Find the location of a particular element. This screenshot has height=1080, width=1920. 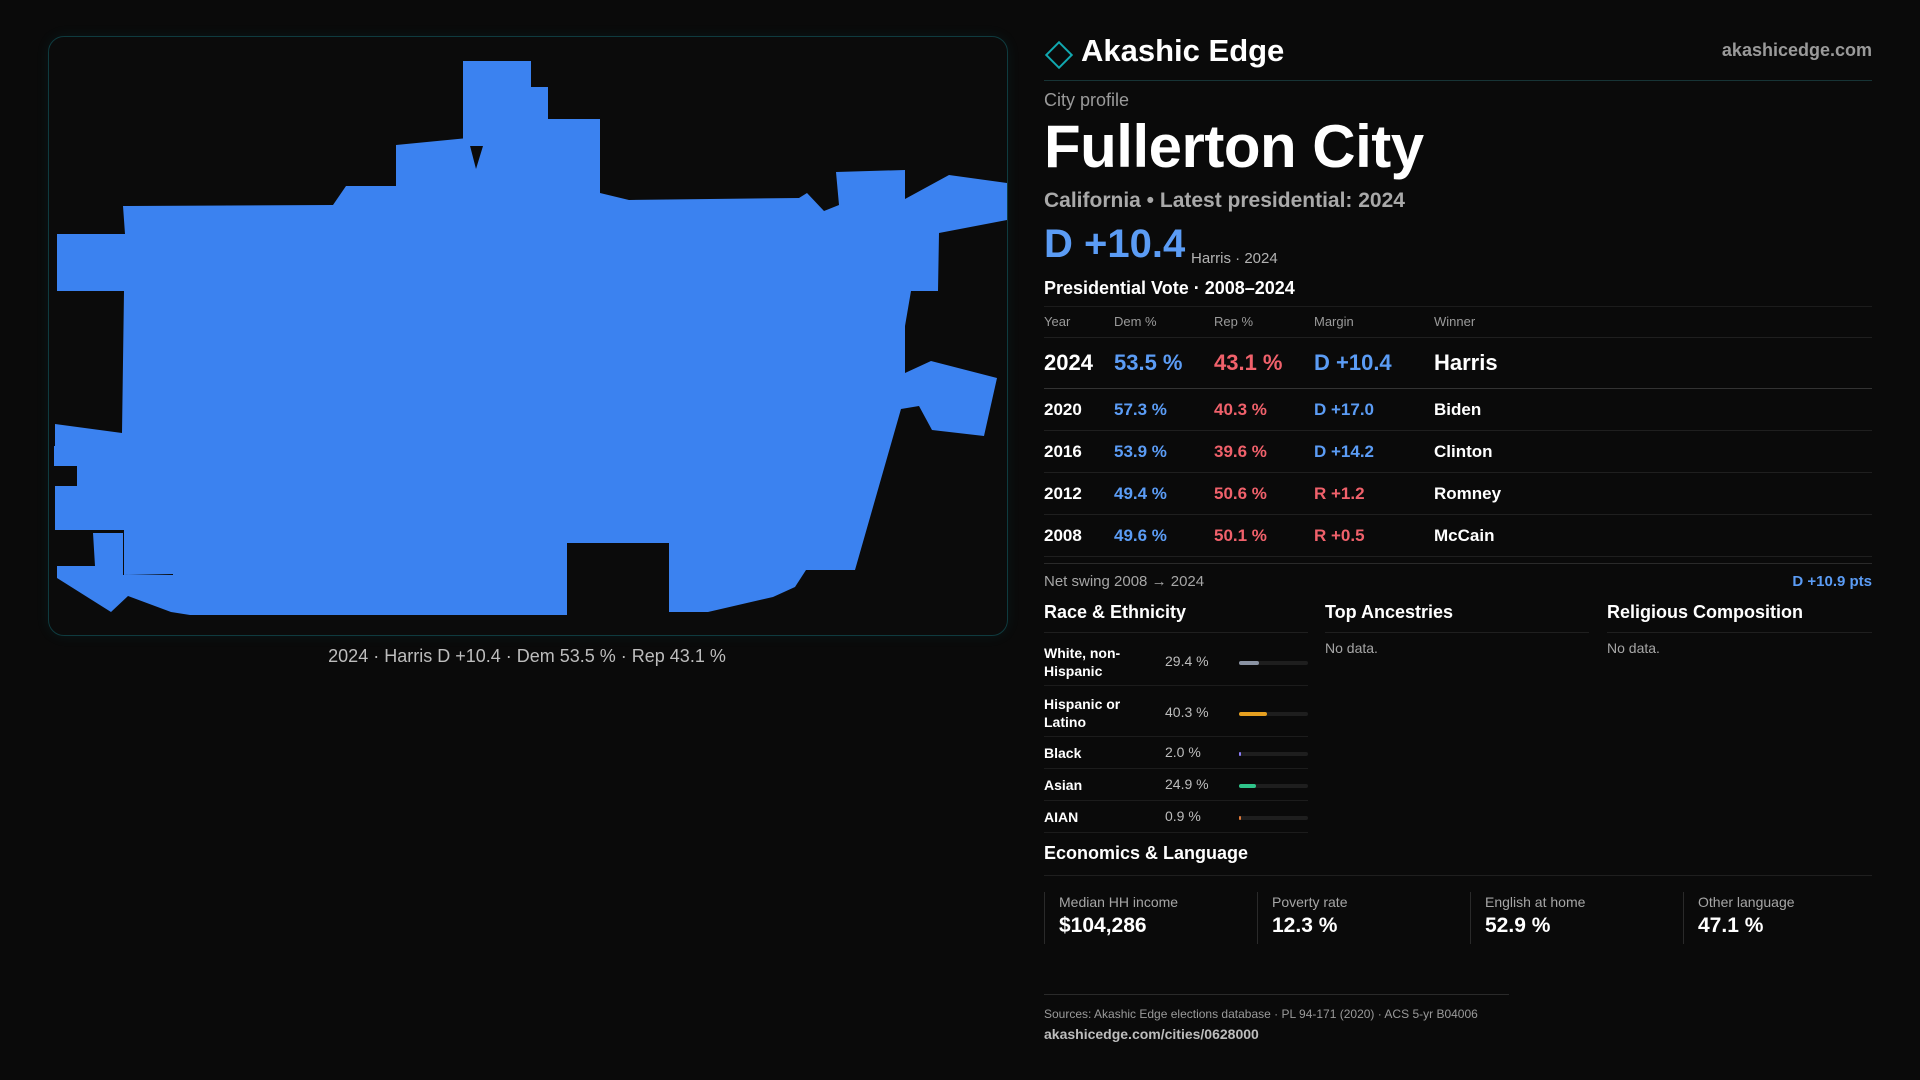

table-row: 2020 57.3 % 40.3 % D +17.0 Biden is located at coordinates (1458, 410).